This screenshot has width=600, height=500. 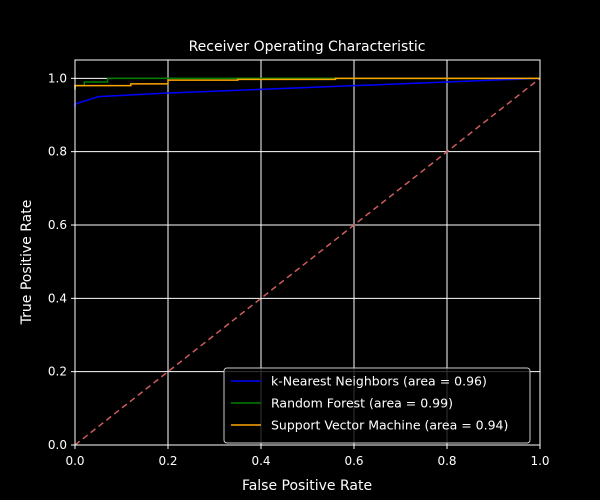 What do you see at coordinates (379, 381) in the screenshot?
I see `legend-label: k-Nearest Neighbors (area = 0.96)` at bounding box center [379, 381].